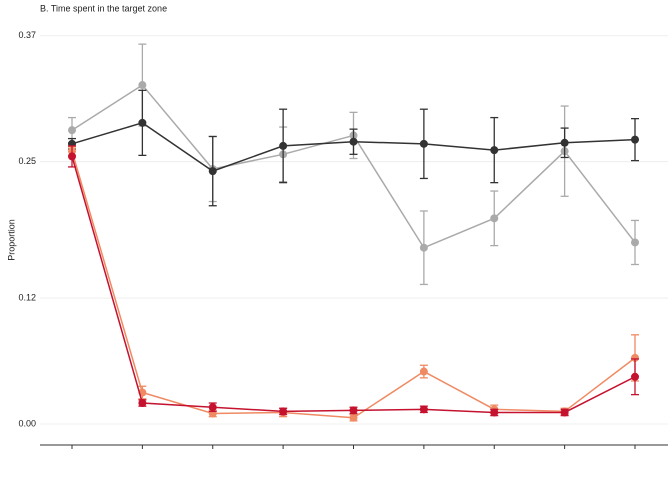 The image size is (672, 480). What do you see at coordinates (27, 297) in the screenshot?
I see `y-tick-label: 0.12` at bounding box center [27, 297].